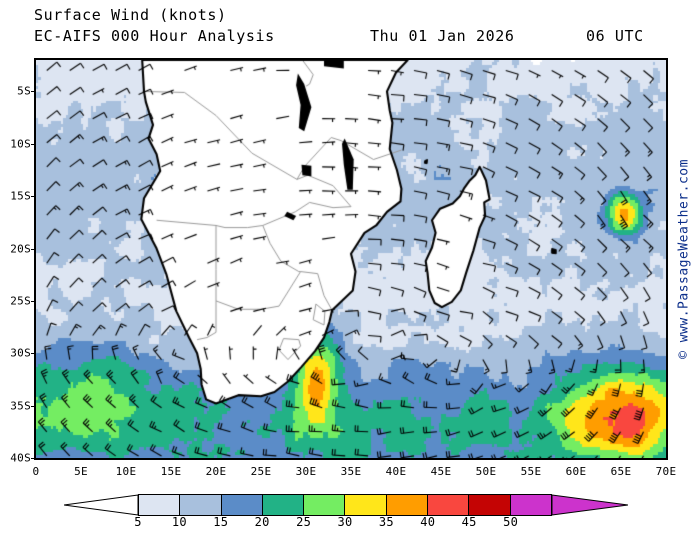  I want to click on lat-label: 10S, so click(20, 144).